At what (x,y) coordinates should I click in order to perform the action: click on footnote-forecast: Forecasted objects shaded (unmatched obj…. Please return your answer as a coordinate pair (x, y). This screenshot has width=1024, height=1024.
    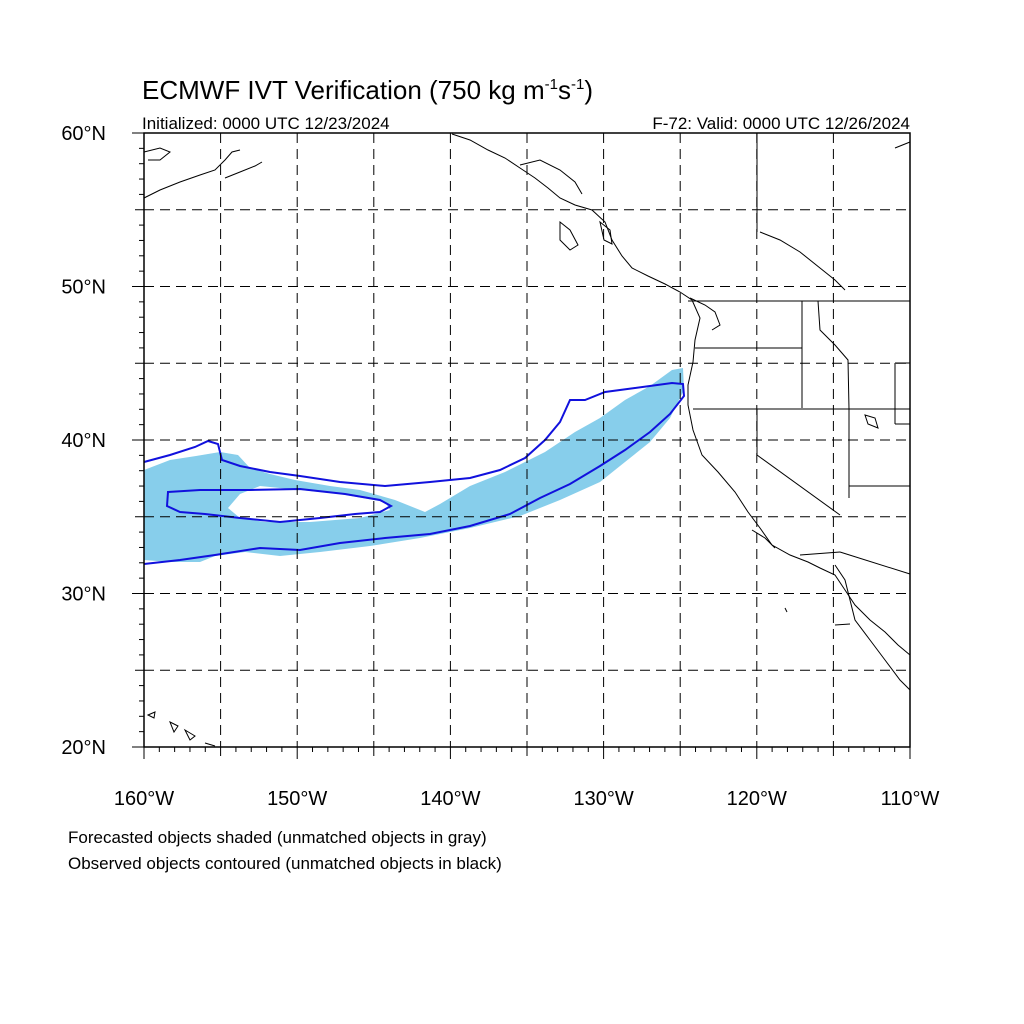
    Looking at the image, I should click on (277, 837).